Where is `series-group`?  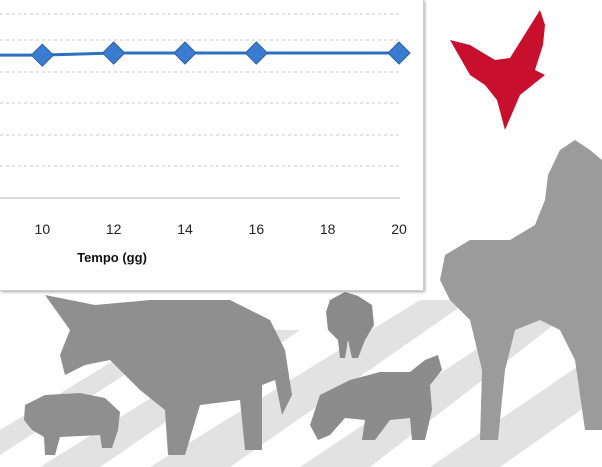 series-group is located at coordinates (205, 54).